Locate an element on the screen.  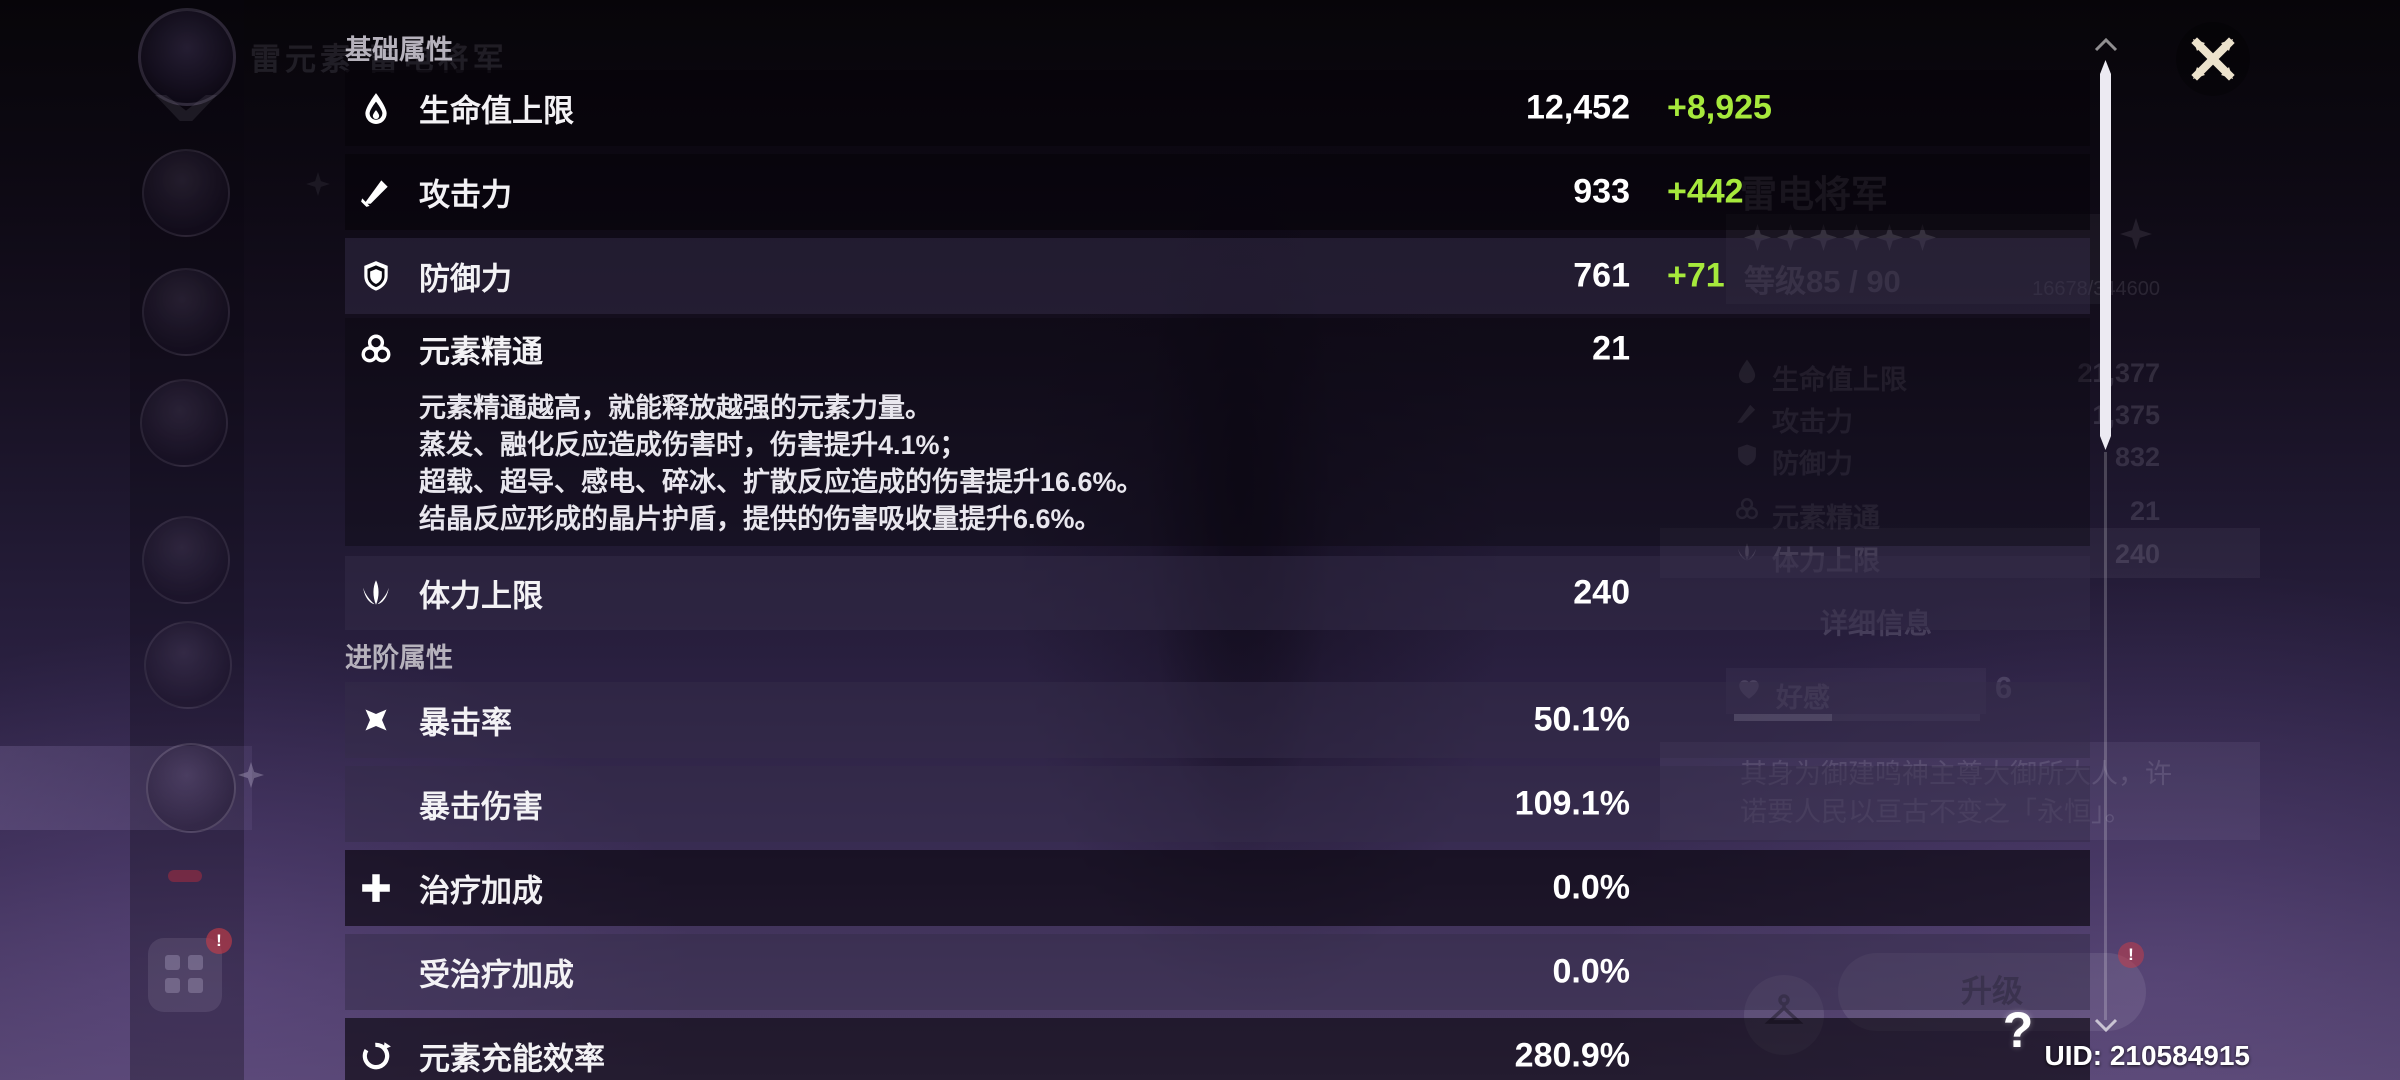
crit-rate-icon is located at coordinates (376, 720).